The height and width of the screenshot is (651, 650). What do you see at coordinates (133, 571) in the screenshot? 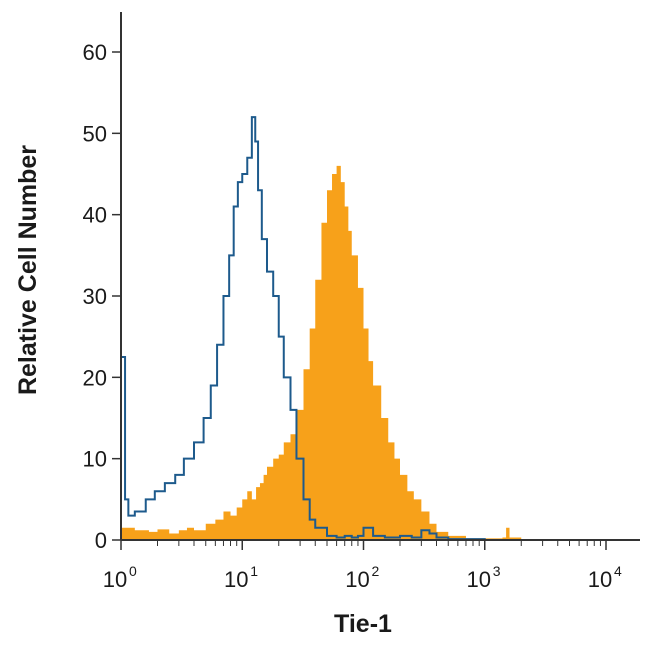
I see `x-tick-exponent: 0` at bounding box center [133, 571].